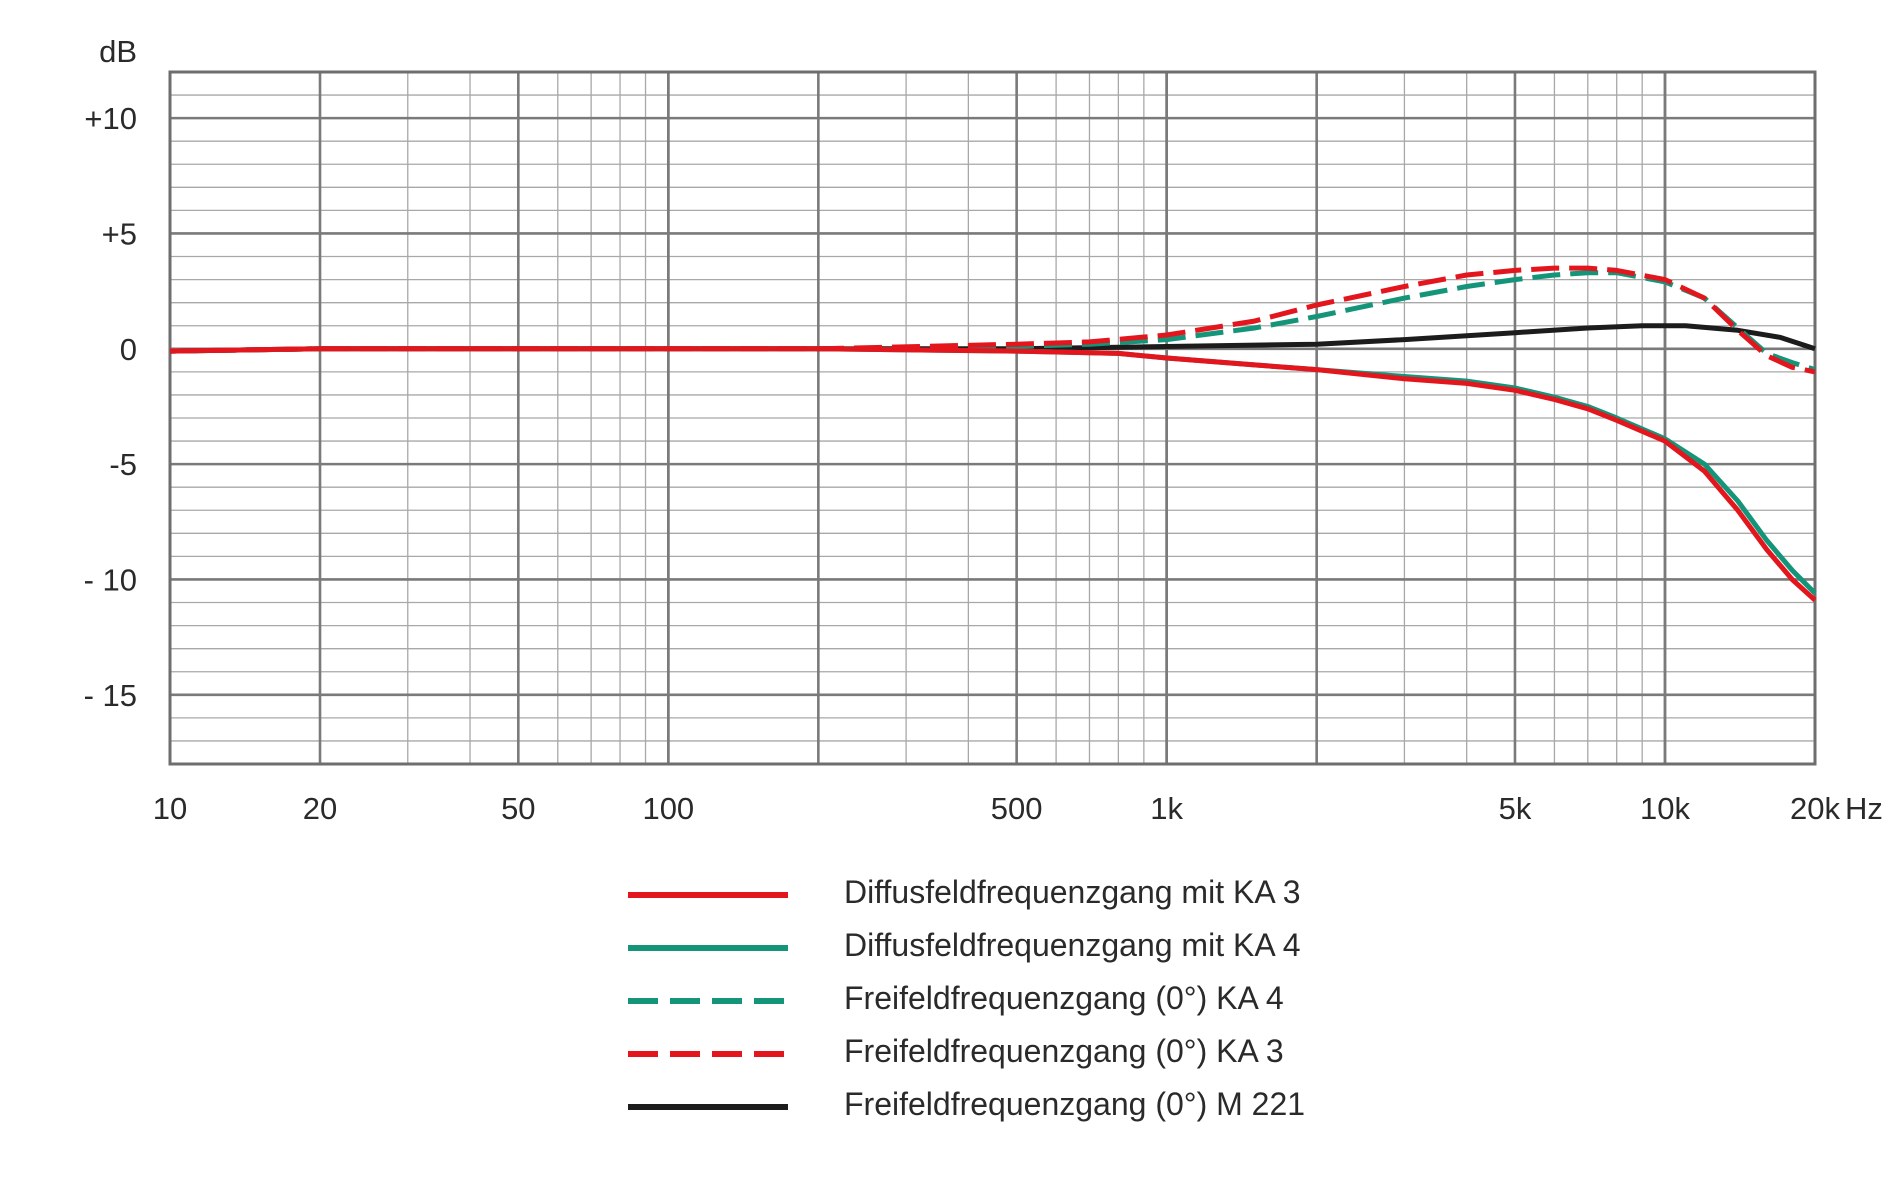 The image size is (1900, 1203). Describe the element at coordinates (128, 349) in the screenshot. I see `y-tick-label: 0` at that location.